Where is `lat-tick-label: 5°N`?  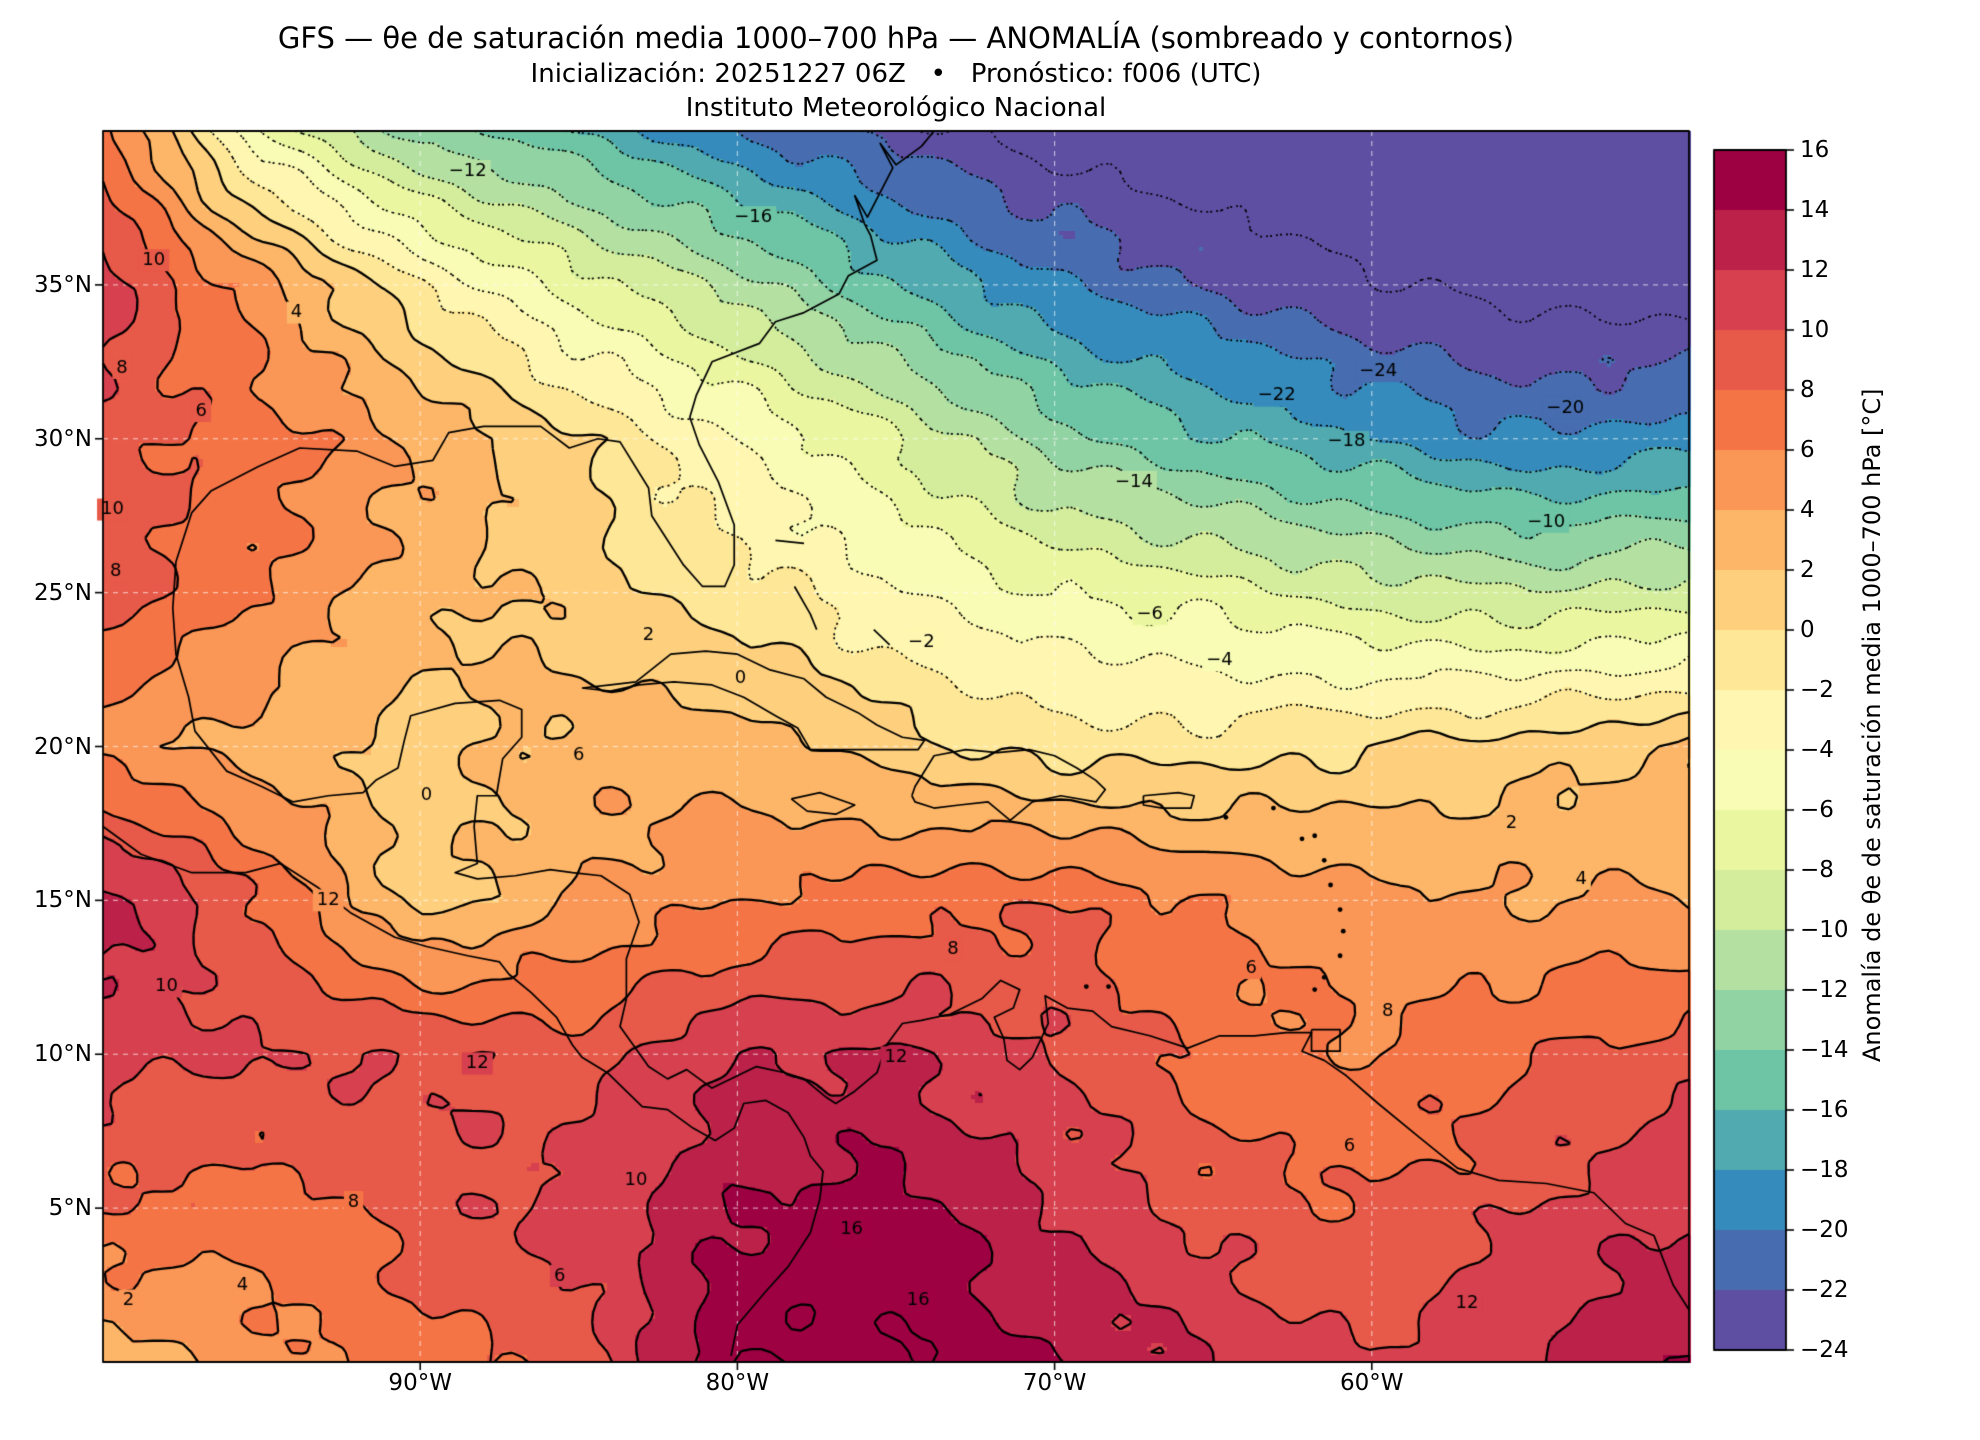
lat-tick-label: 5°N is located at coordinates (70, 1208).